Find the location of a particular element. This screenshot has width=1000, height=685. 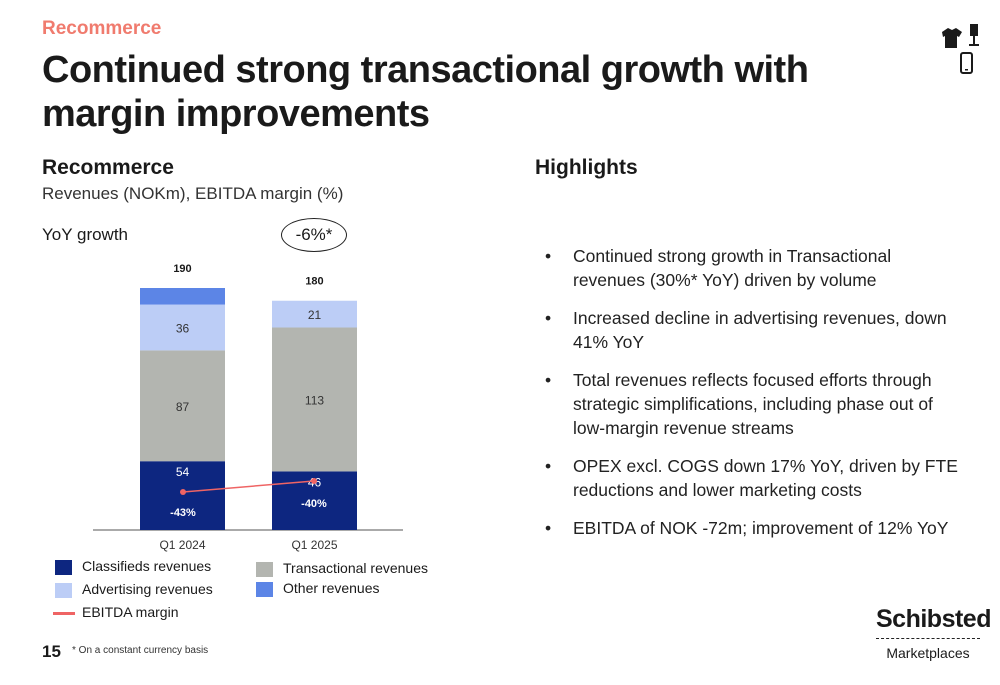

brand-logo: Schibsted Marketplaces is located at coordinates (933, 632).